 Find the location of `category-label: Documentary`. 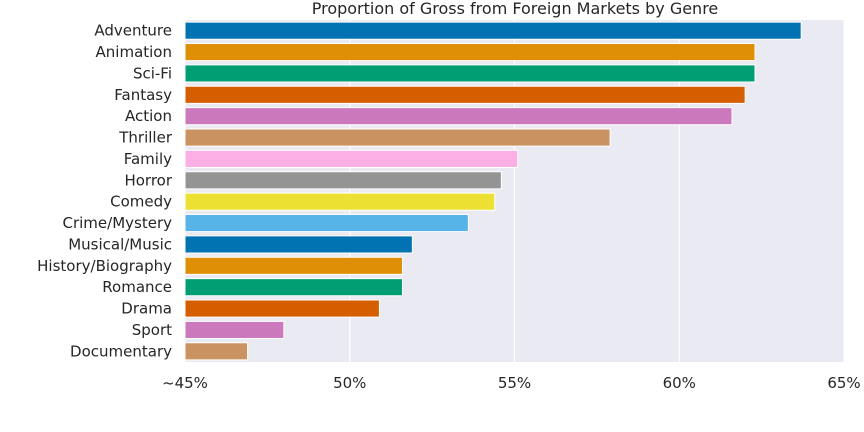

category-label: Documentary is located at coordinates (121, 351).